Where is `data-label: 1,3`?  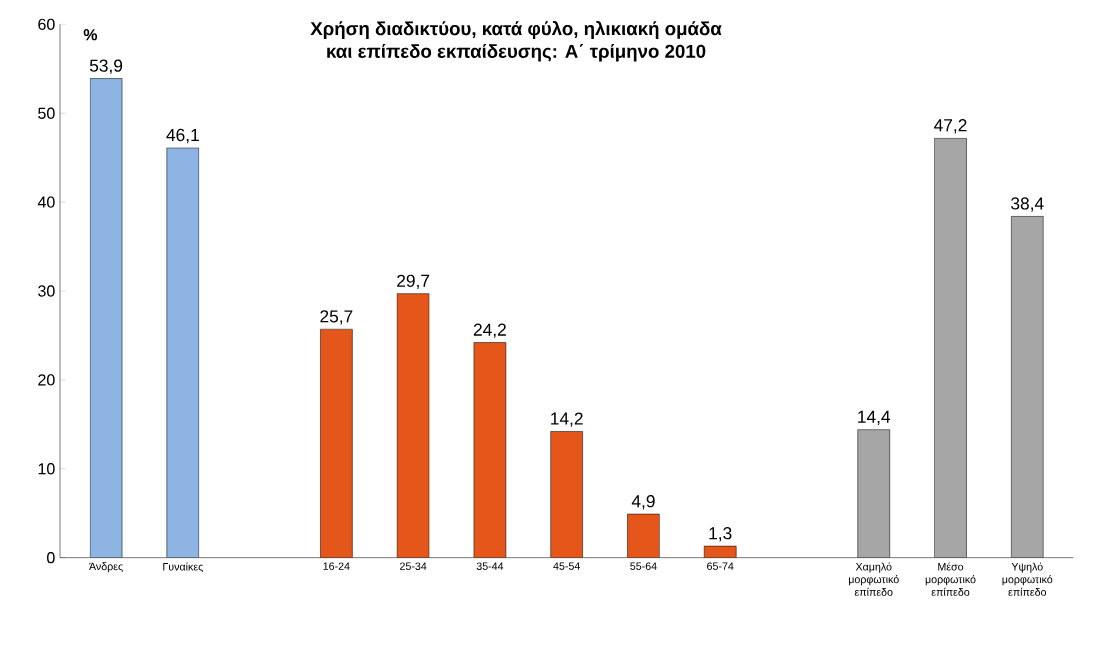 data-label: 1,3 is located at coordinates (720, 534).